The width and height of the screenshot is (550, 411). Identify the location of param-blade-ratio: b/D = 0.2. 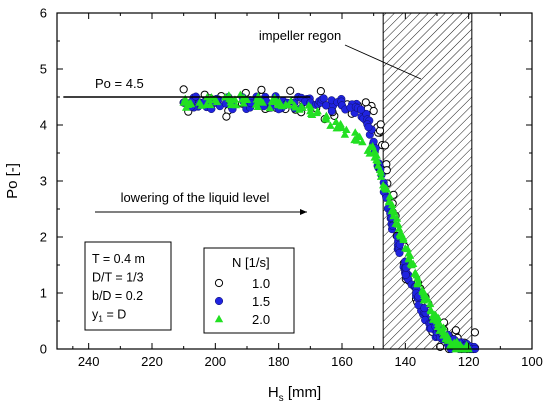
(117, 296).